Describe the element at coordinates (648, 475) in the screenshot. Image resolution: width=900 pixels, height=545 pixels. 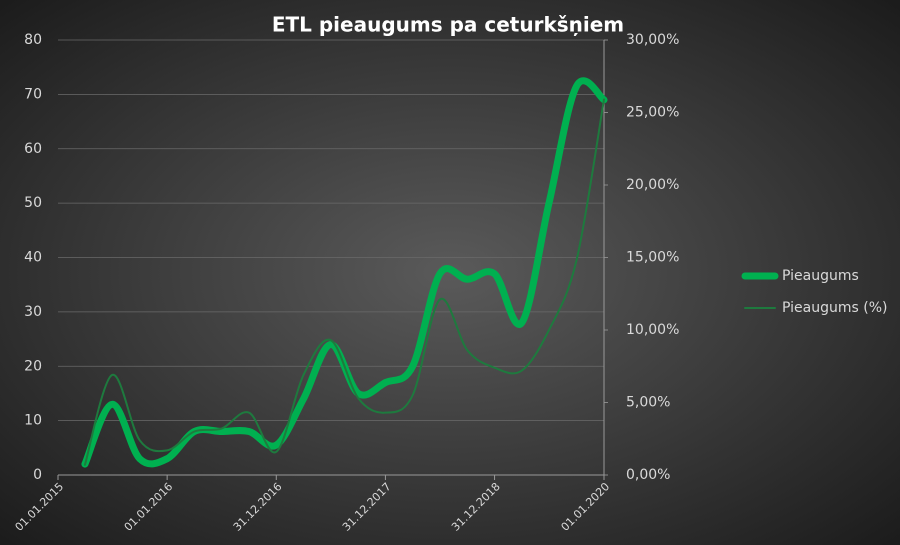
I see `y2-tick-label: 0,00%` at that location.